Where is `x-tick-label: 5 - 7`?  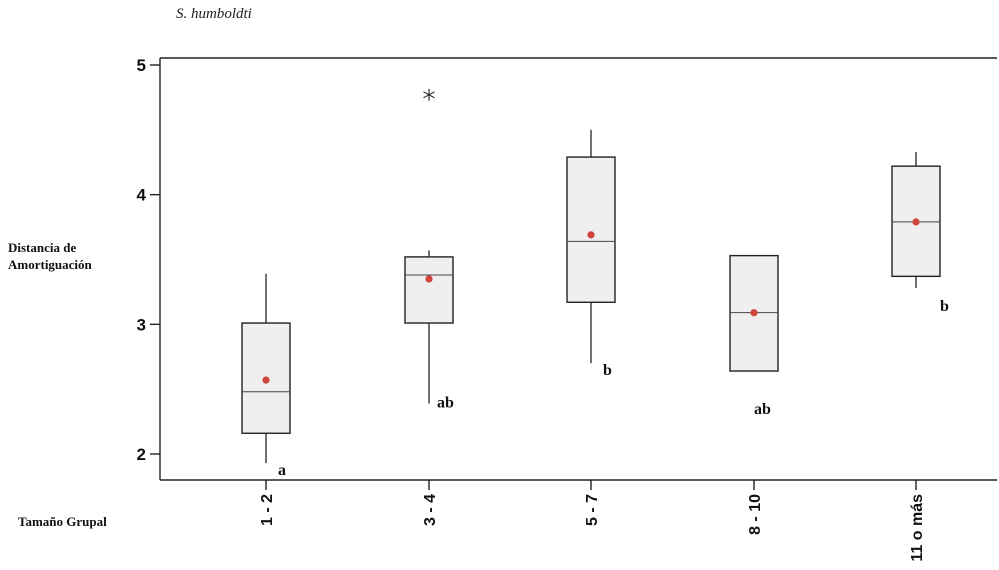 x-tick-label: 5 - 7 is located at coordinates (592, 510).